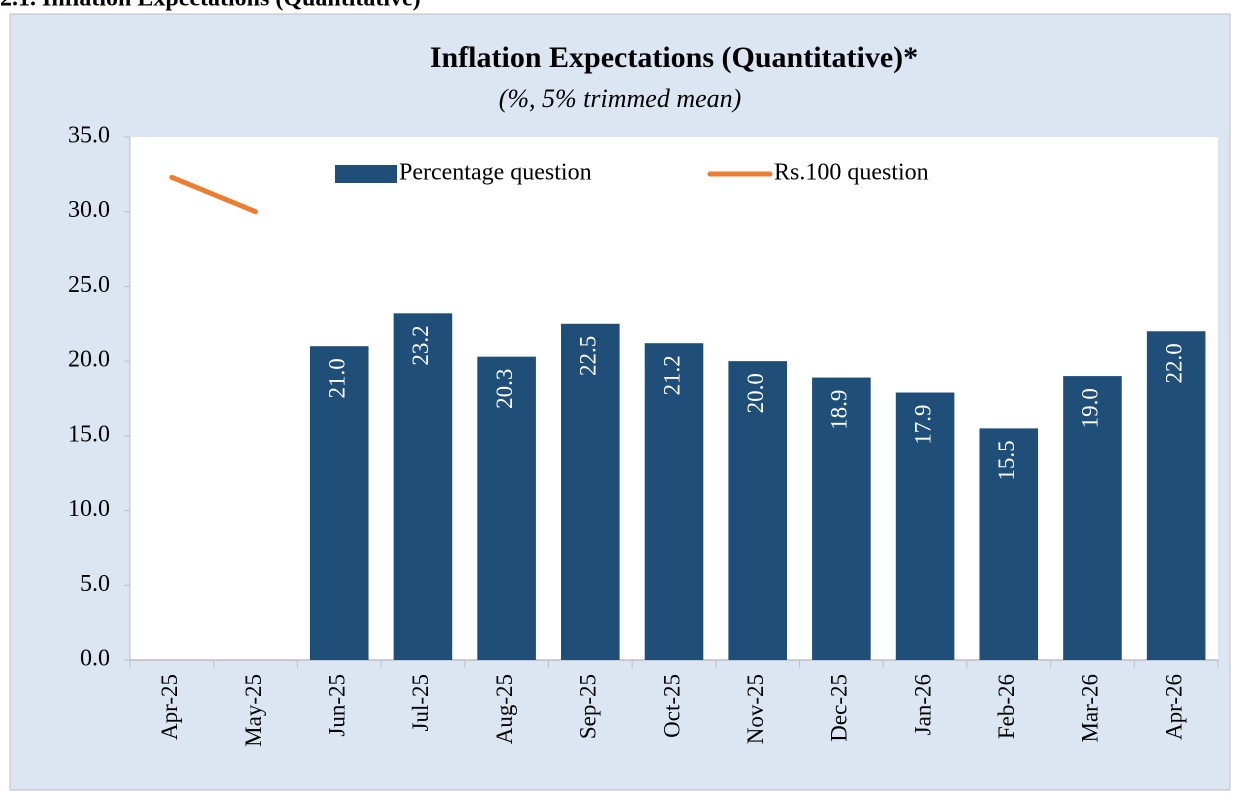  What do you see at coordinates (588, 356) in the screenshot?
I see `data-label: 22.5` at bounding box center [588, 356].